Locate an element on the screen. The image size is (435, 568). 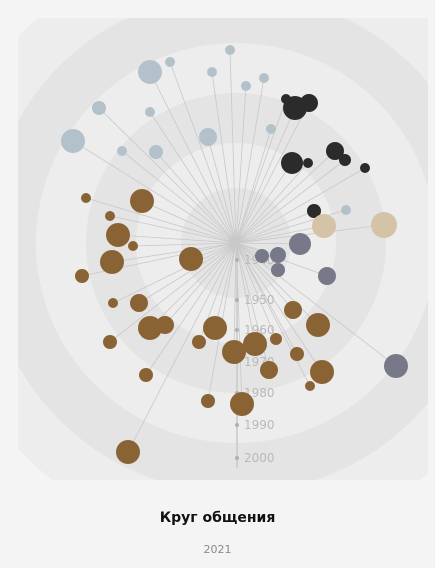
diagram-year: 2021 is located at coordinates (217, 549).